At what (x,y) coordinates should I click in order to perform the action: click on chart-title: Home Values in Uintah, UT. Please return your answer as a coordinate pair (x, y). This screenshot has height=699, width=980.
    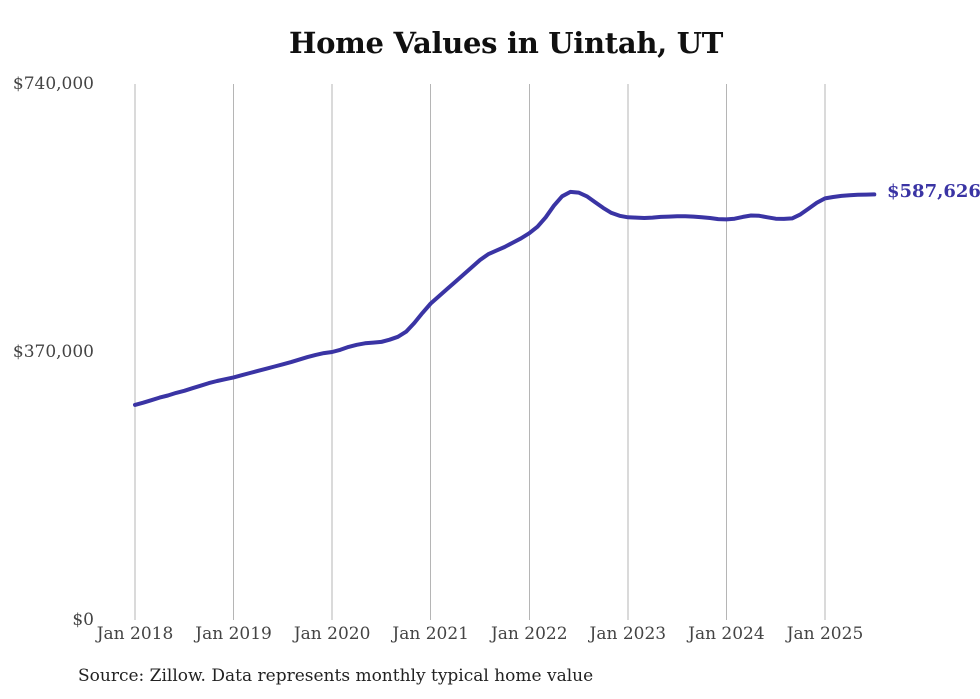
    Looking at the image, I should click on (506, 43).